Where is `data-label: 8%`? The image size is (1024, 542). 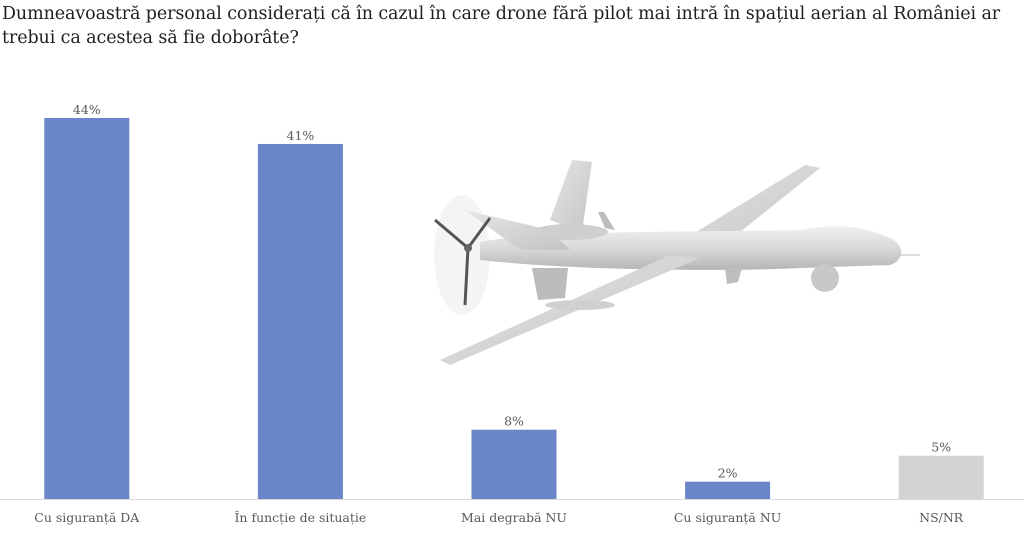 data-label: 8% is located at coordinates (514, 421).